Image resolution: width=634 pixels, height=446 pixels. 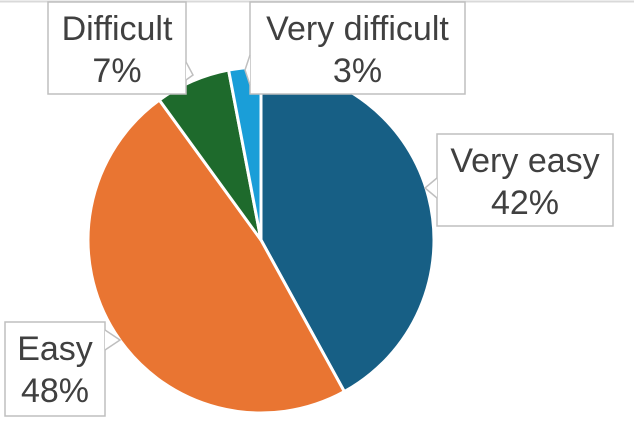 What do you see at coordinates (357, 71) in the screenshot?
I see `label-percent: 3%` at bounding box center [357, 71].